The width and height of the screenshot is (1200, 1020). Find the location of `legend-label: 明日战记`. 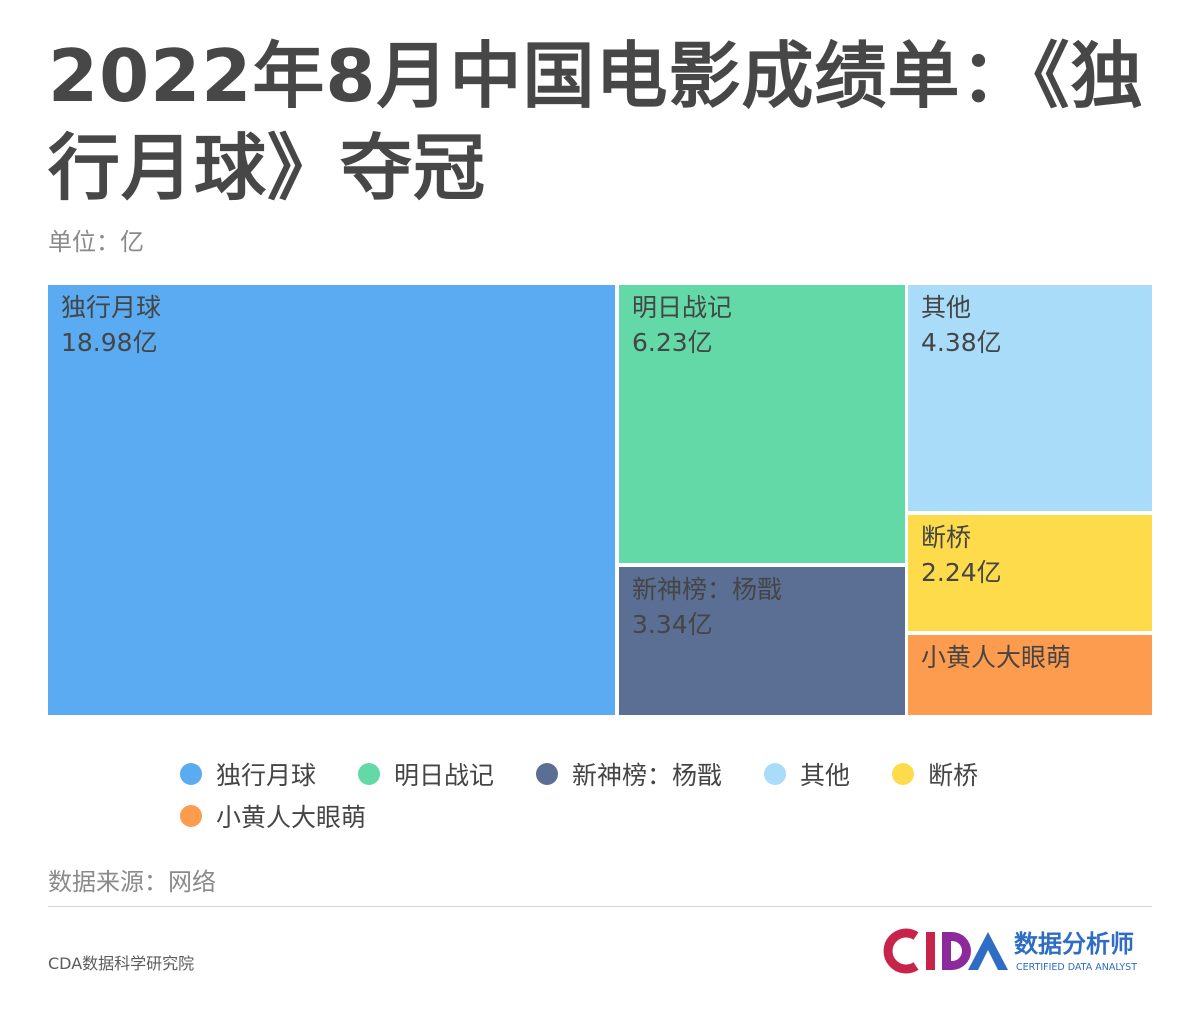

legend-label: 明日战记 is located at coordinates (444, 775).